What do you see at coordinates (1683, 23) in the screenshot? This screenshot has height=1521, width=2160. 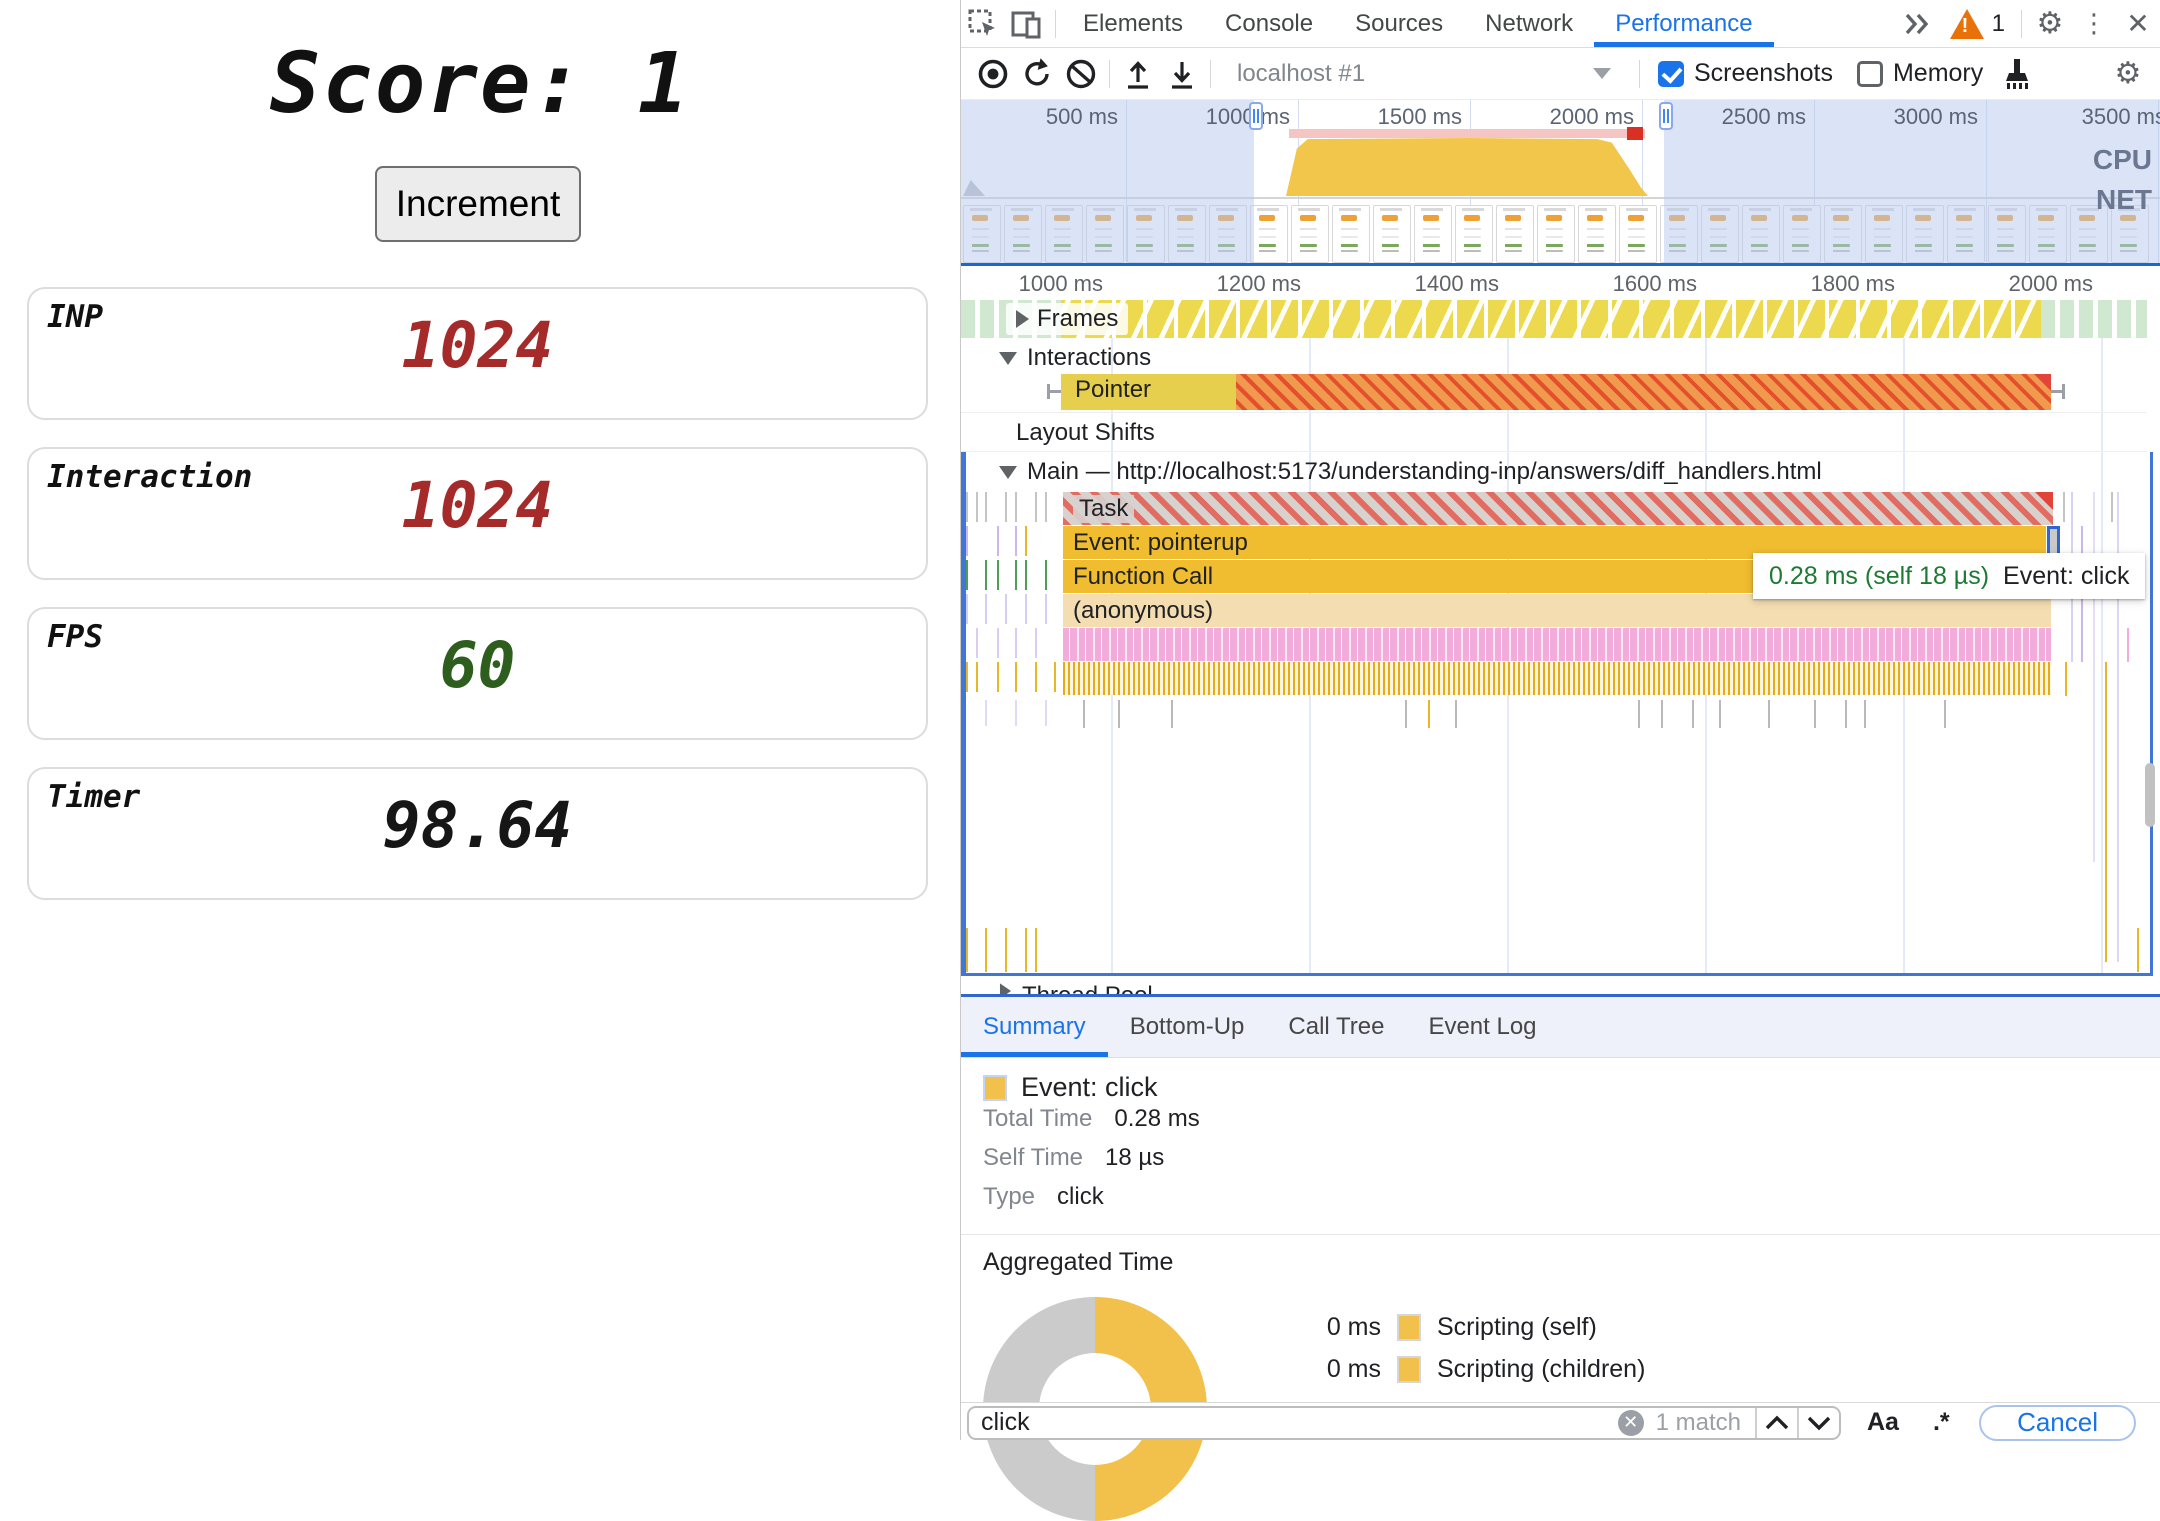 I see `tab-performance: Performance` at bounding box center [1683, 23].